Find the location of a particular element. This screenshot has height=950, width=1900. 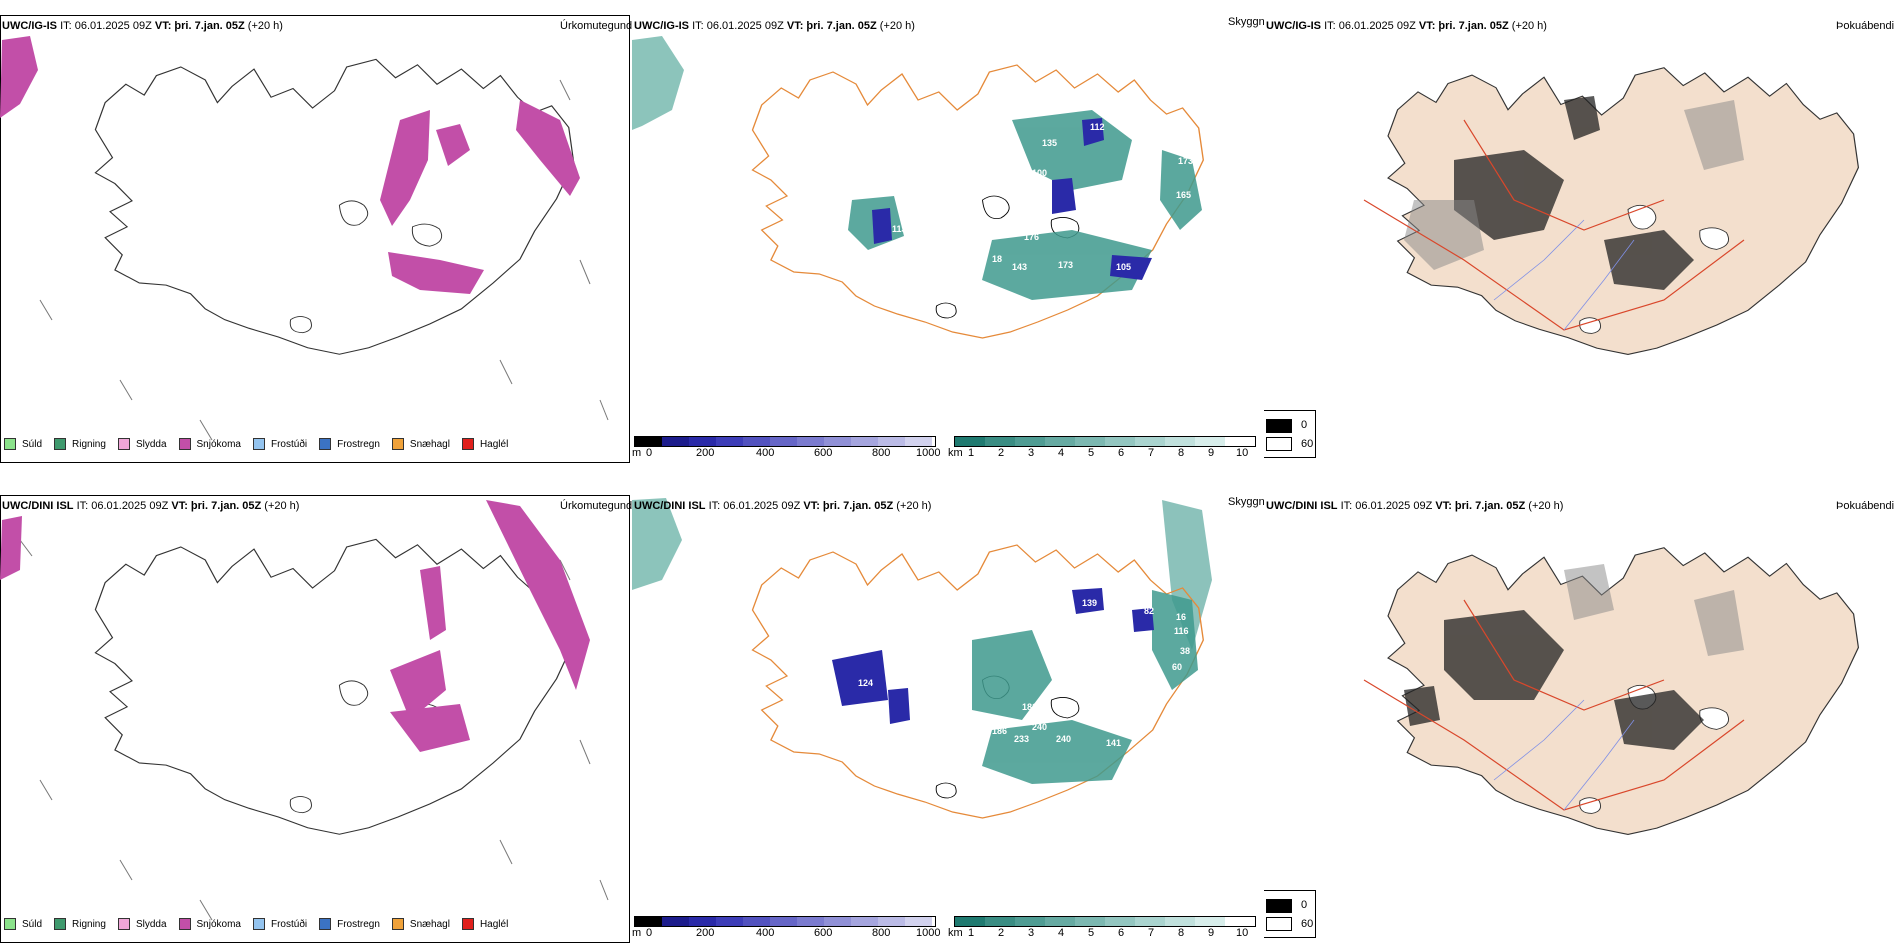

svg-text: 38 is located at coordinates (1185, 651).